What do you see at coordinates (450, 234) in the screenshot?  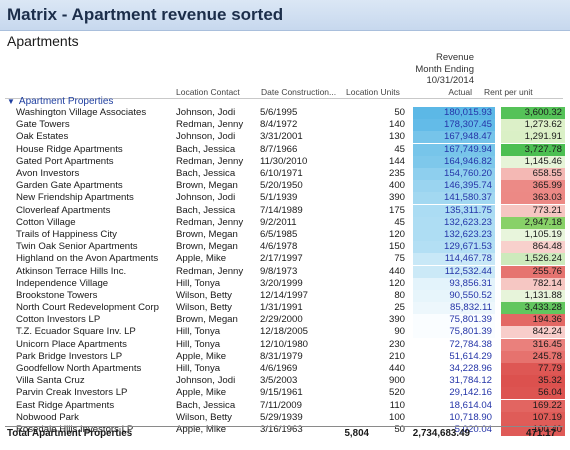 I see `actual-revenue-cell: 132,623.23` at bounding box center [450, 234].